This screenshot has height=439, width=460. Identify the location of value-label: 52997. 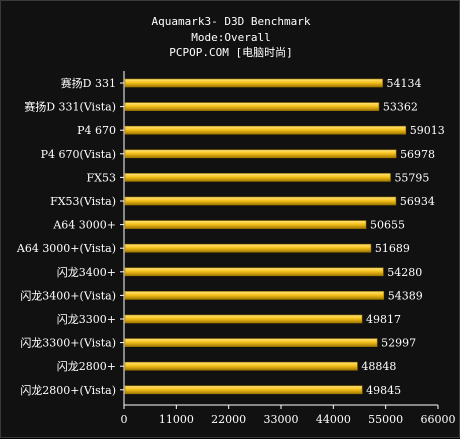
(398, 343).